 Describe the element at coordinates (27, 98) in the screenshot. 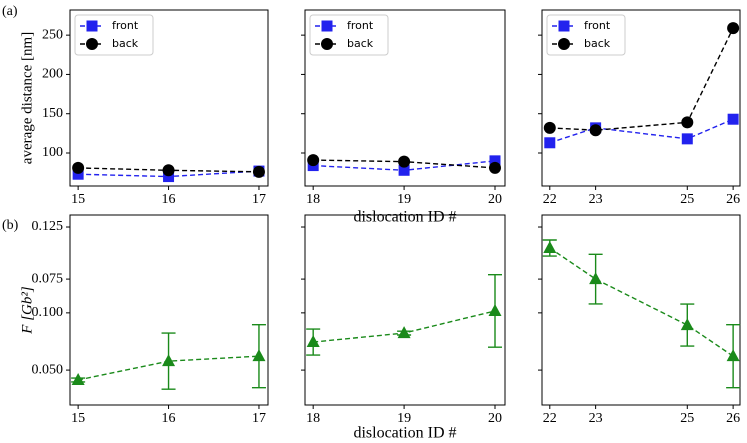

I see `y-axis-label: average distance [nm]` at that location.